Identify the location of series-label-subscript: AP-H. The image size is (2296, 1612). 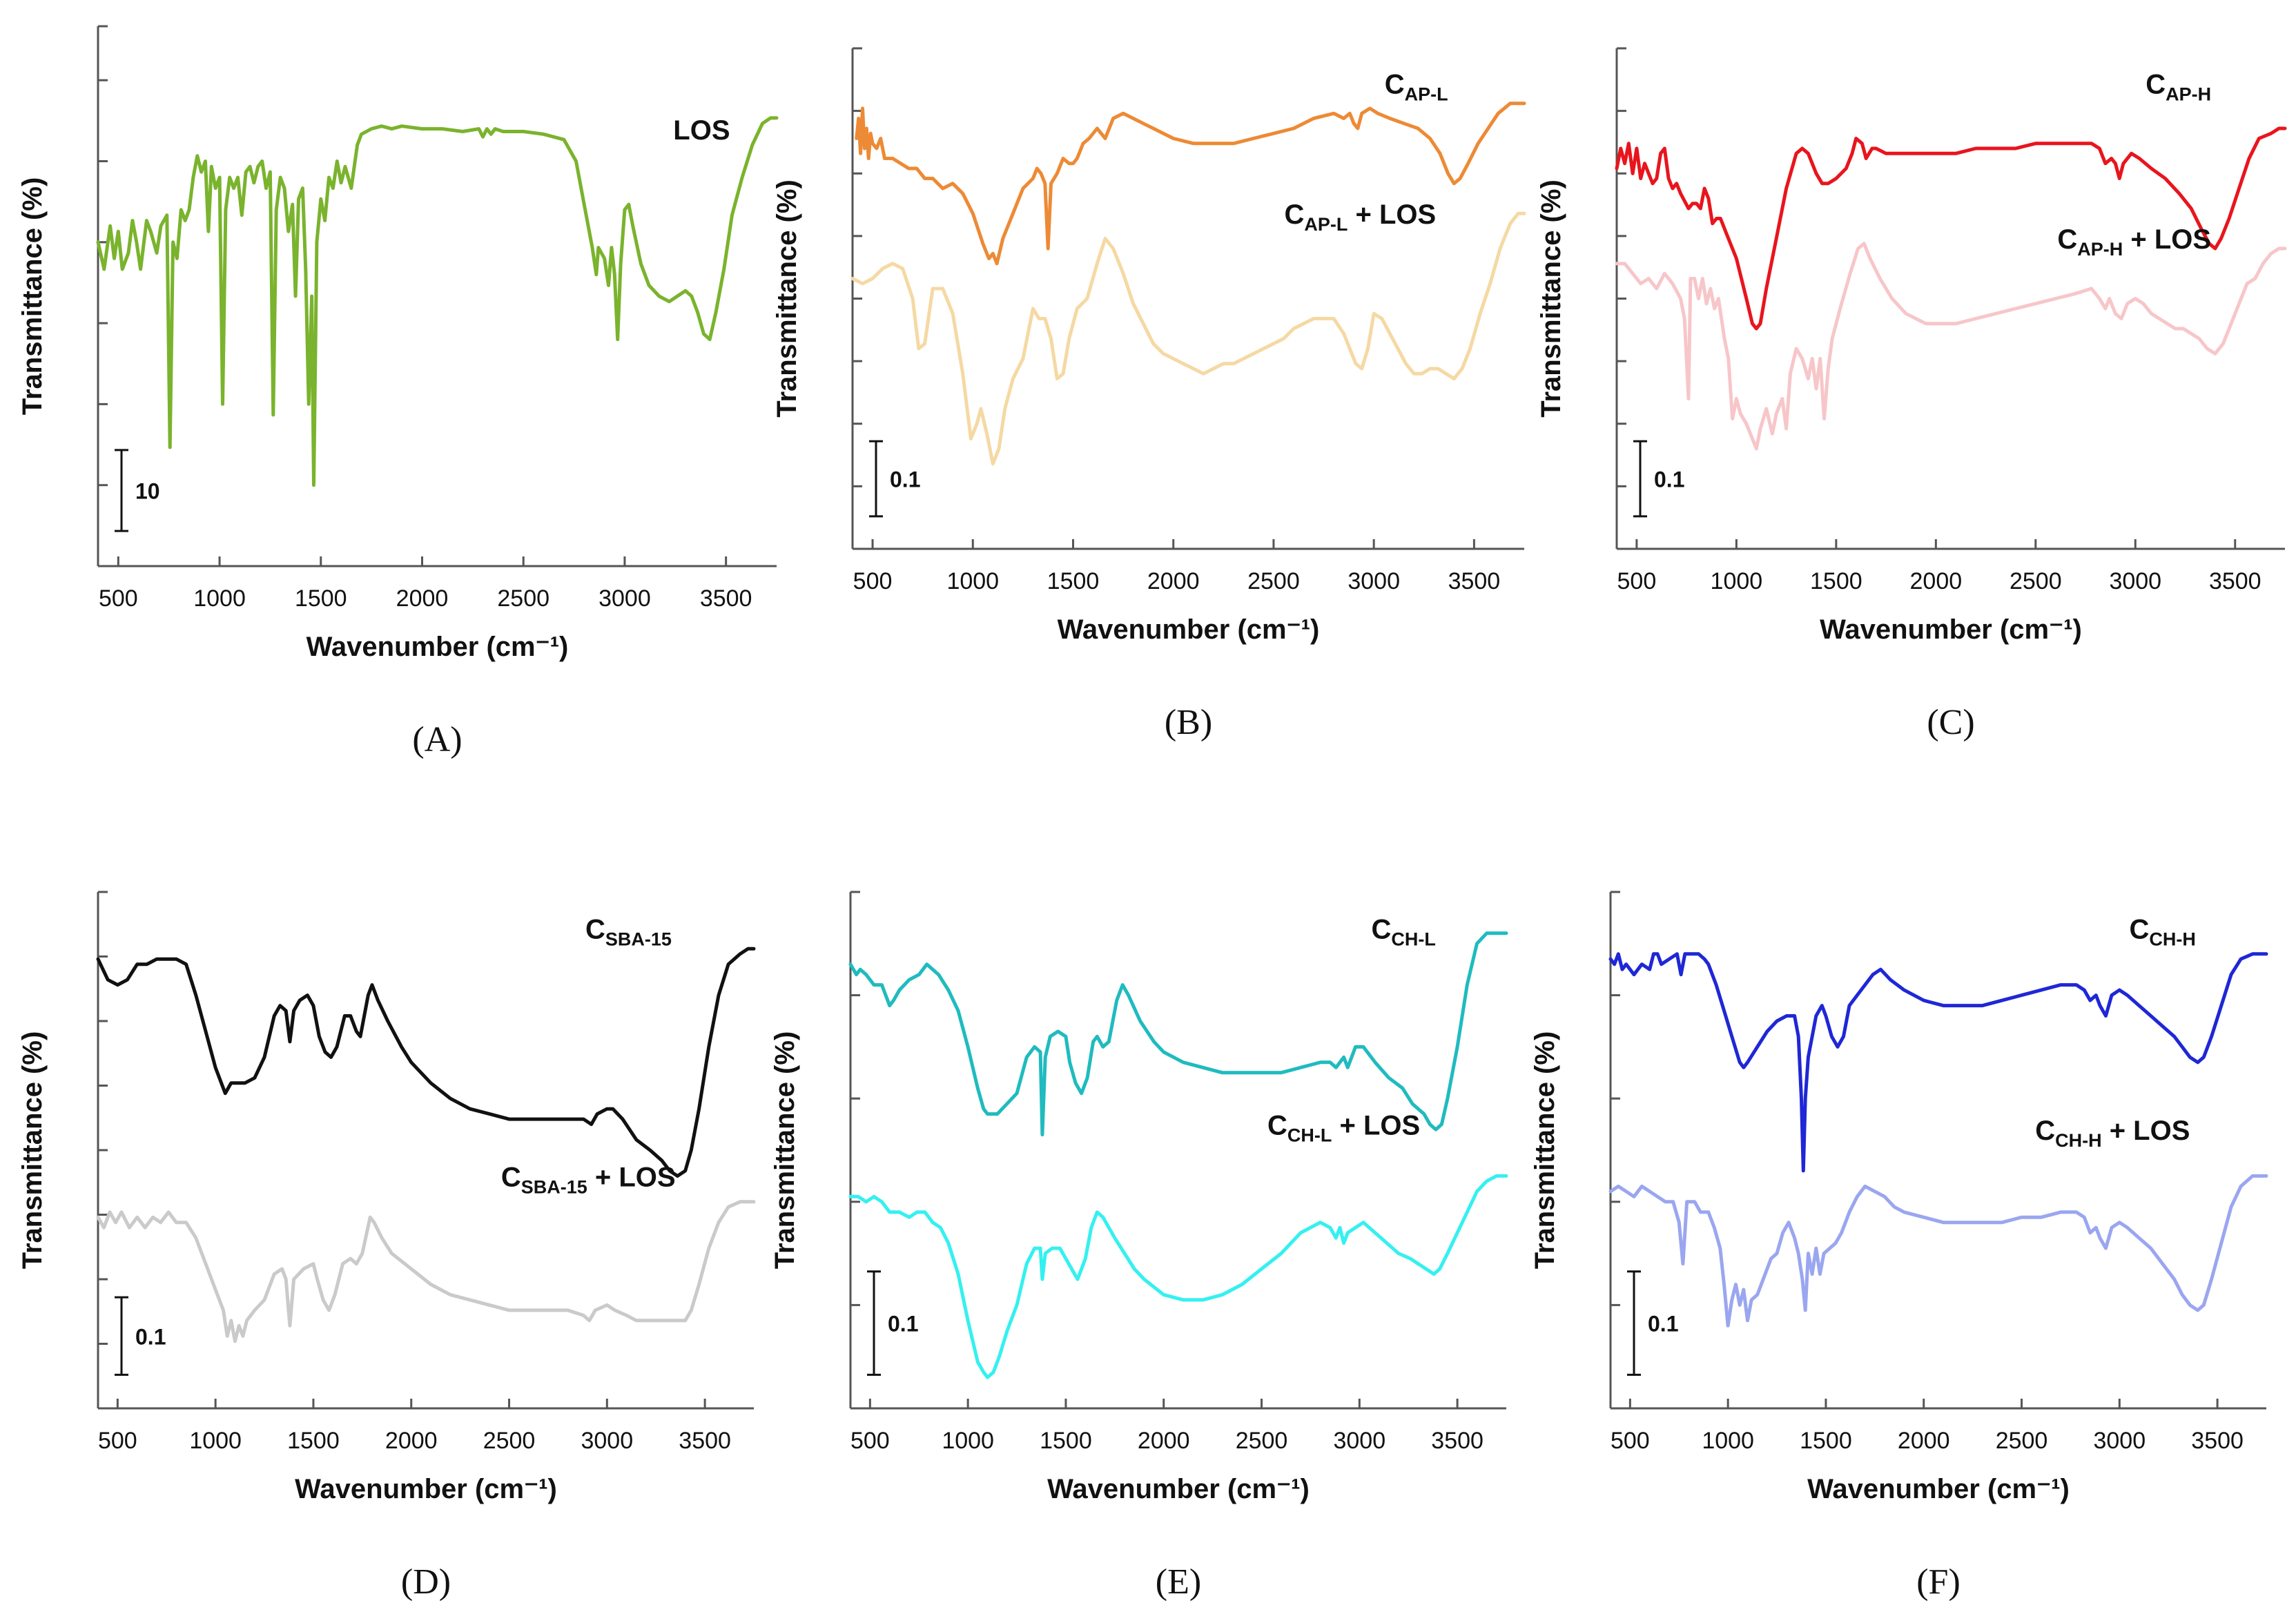
(2188, 94).